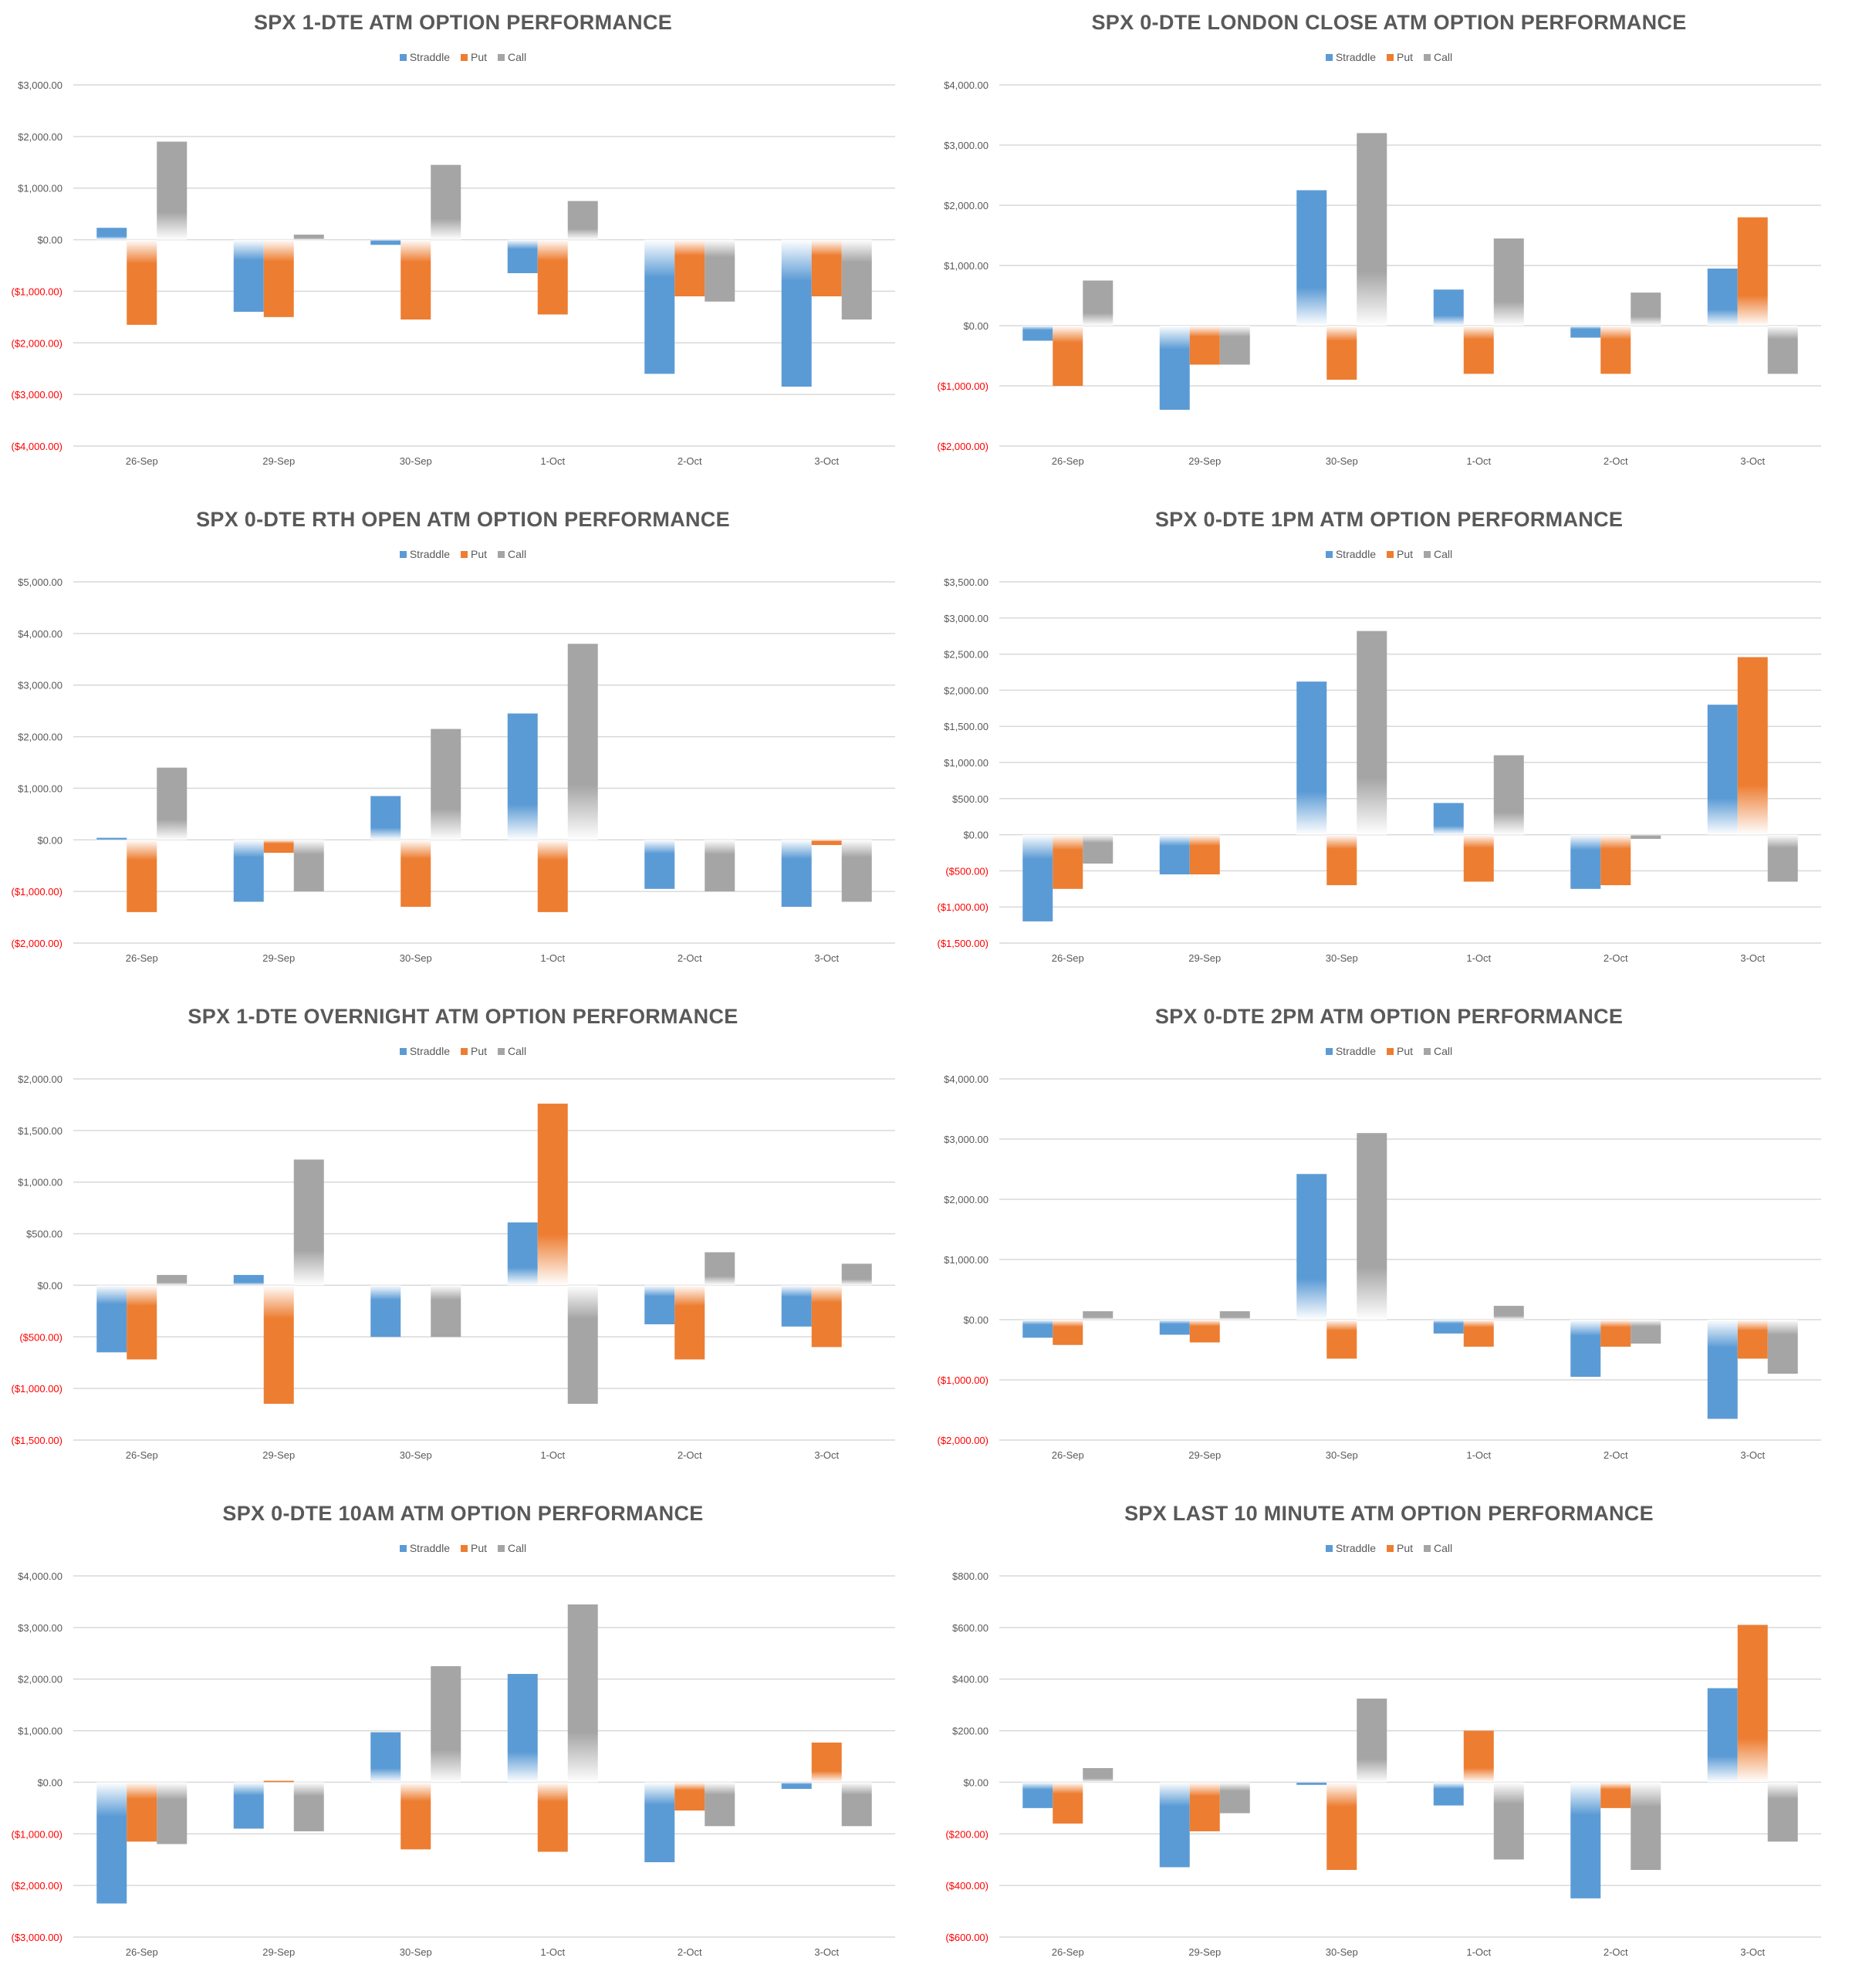  What do you see at coordinates (40, 788) in the screenshot?
I see `y-tick-label: $1,000.00` at bounding box center [40, 788].